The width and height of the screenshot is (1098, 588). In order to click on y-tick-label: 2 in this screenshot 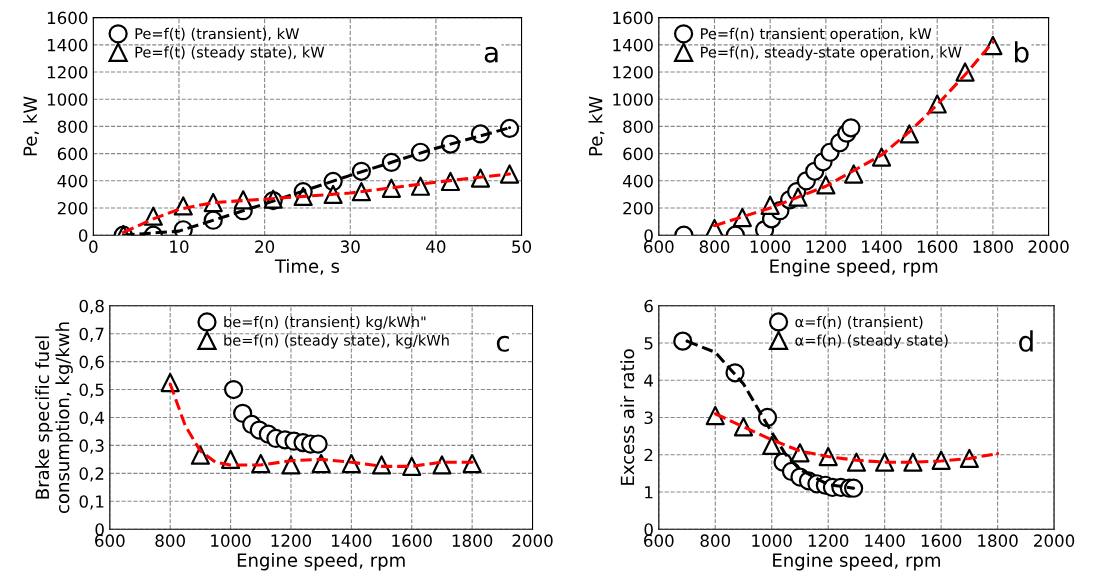, I will do `click(648, 455)`.